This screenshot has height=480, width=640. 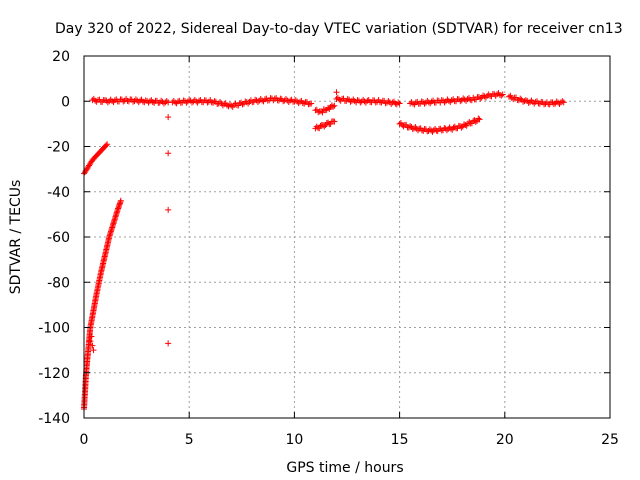 What do you see at coordinates (65, 102) in the screenshot?
I see `y-tick-label: 0` at bounding box center [65, 102].